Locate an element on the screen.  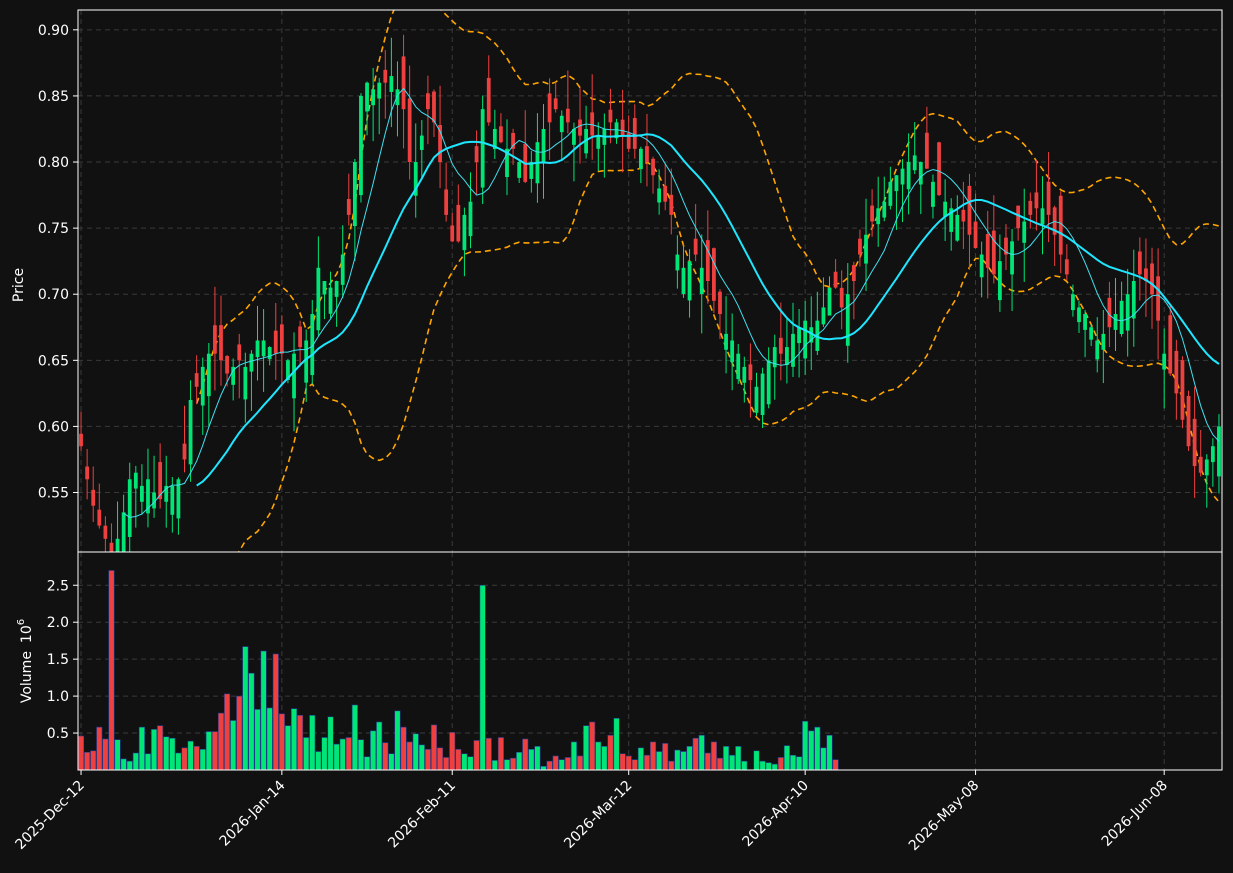
price-tick-label: 0.80 is located at coordinates (53, 163).